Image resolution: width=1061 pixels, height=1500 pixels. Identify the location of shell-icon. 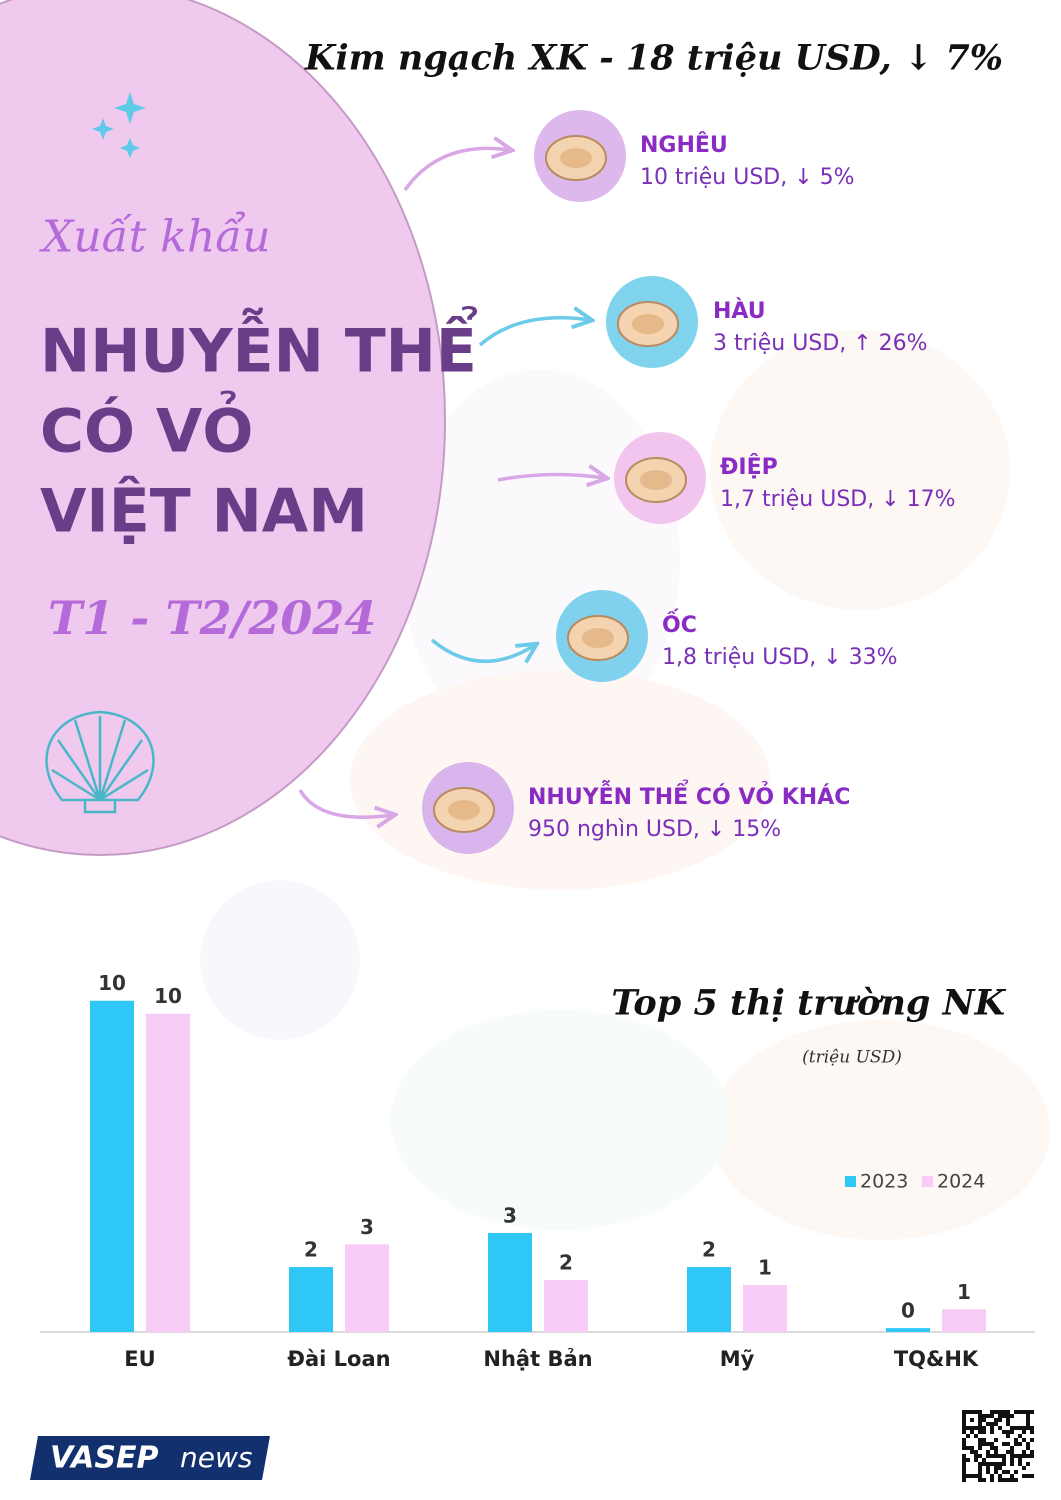
(100, 762).